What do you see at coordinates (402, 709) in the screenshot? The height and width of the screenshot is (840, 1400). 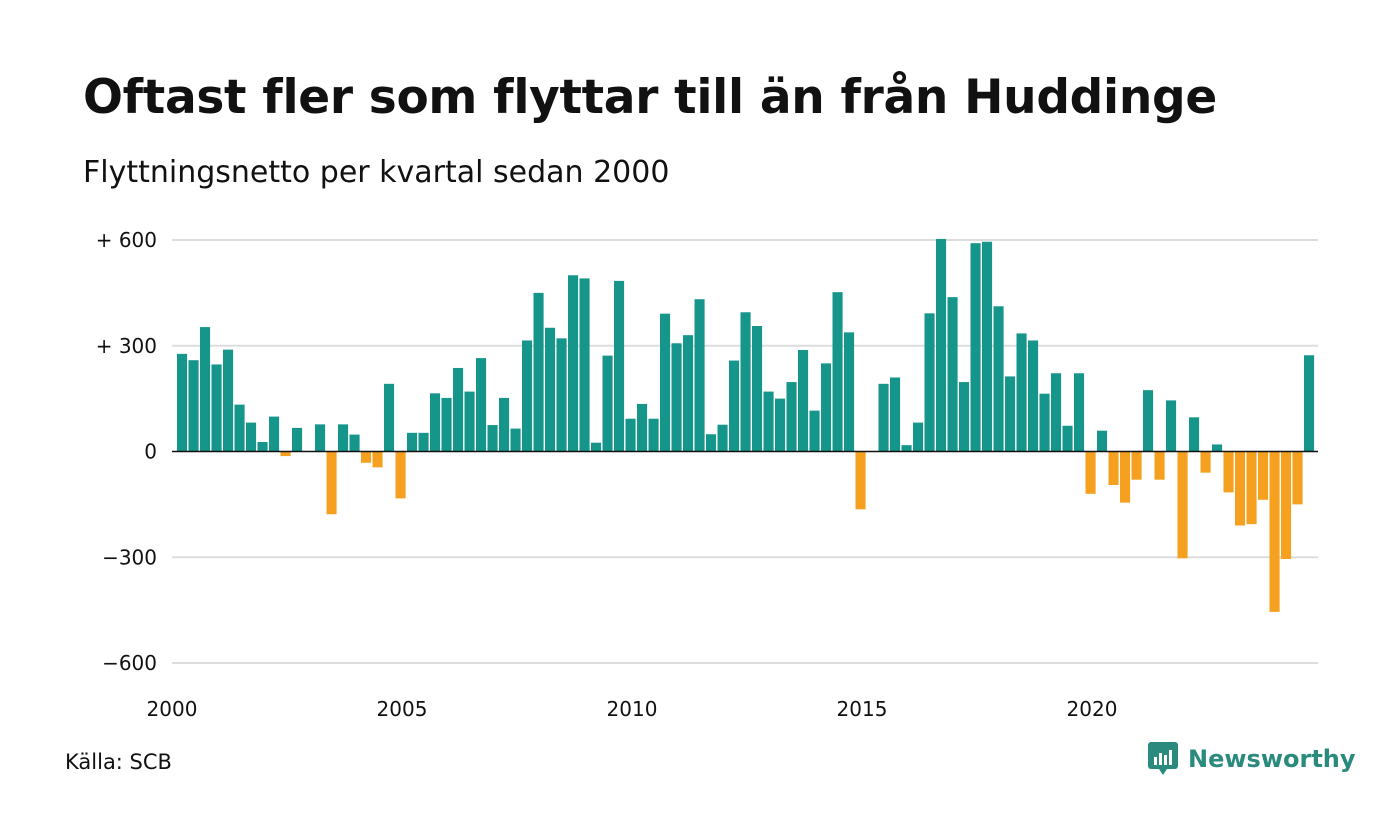 I see `x-tick-label: 2005` at bounding box center [402, 709].